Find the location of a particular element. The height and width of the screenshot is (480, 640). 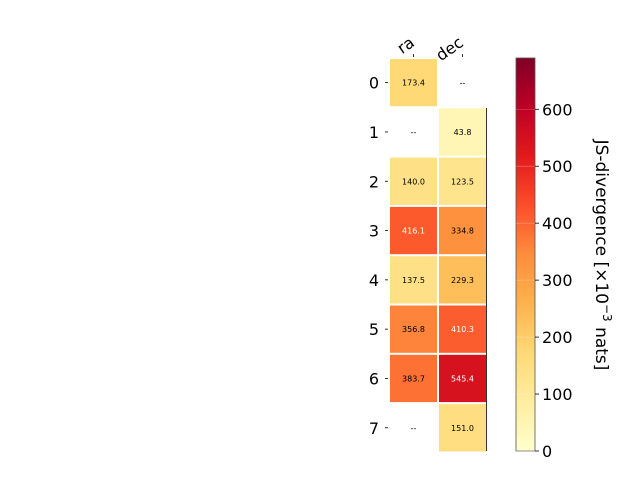

cell-label: 410.3 is located at coordinates (462, 329).